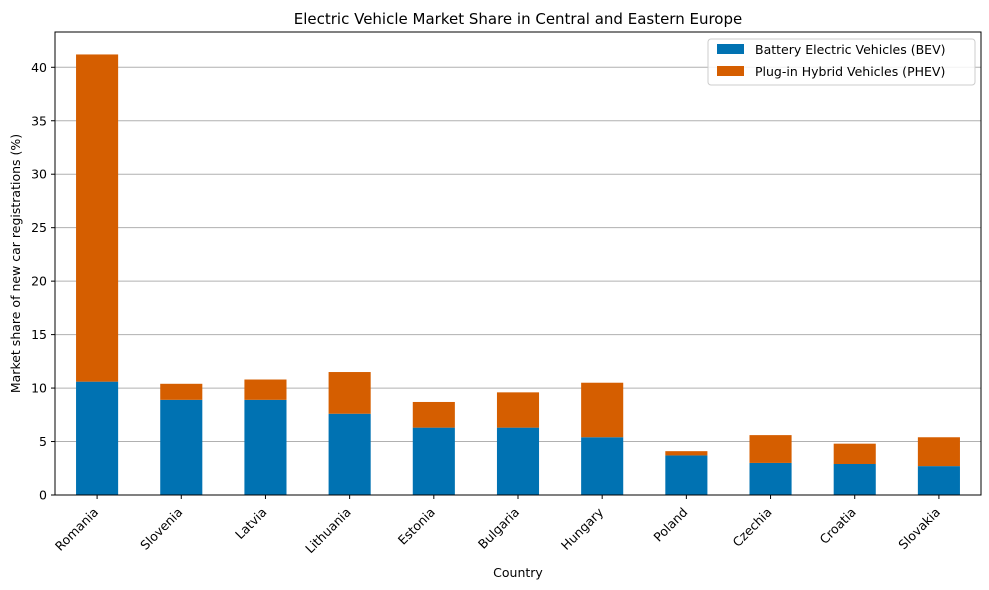 This screenshot has height=590, width=989. I want to click on bar-phev-latvia, so click(265, 389).